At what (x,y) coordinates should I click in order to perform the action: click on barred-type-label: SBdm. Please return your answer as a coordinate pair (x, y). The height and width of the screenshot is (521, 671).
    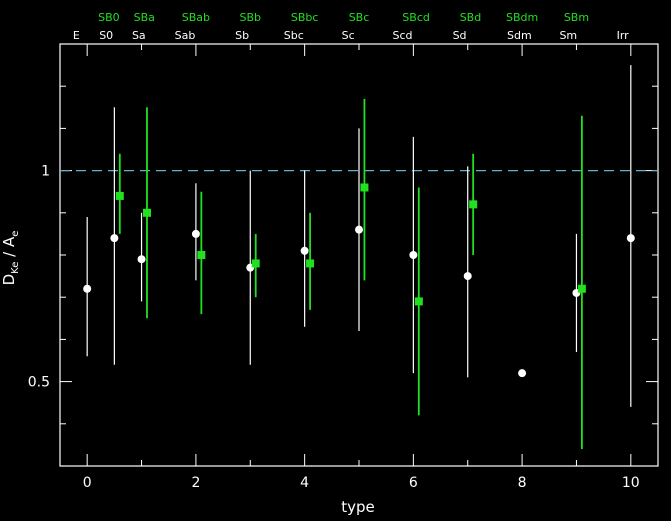
    Looking at the image, I should click on (522, 17).